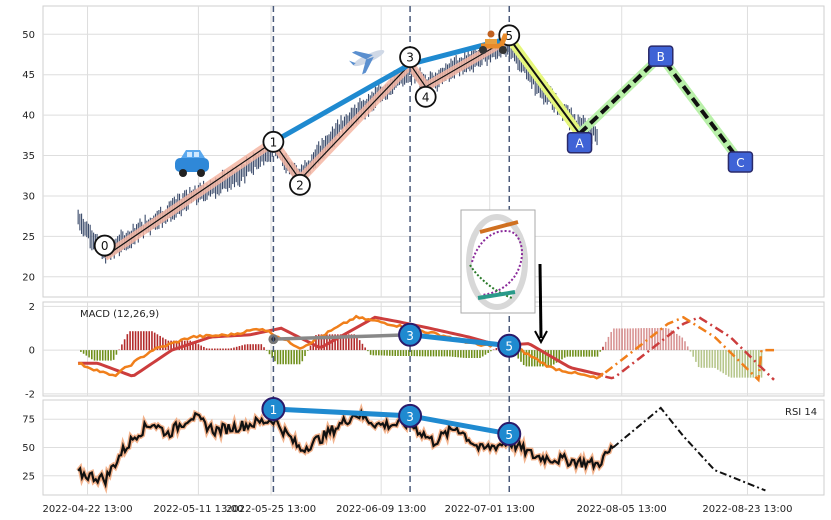 Image resolution: width=831 pixels, height=520 pixels. I want to click on wave-label-text: 1, so click(274, 142).